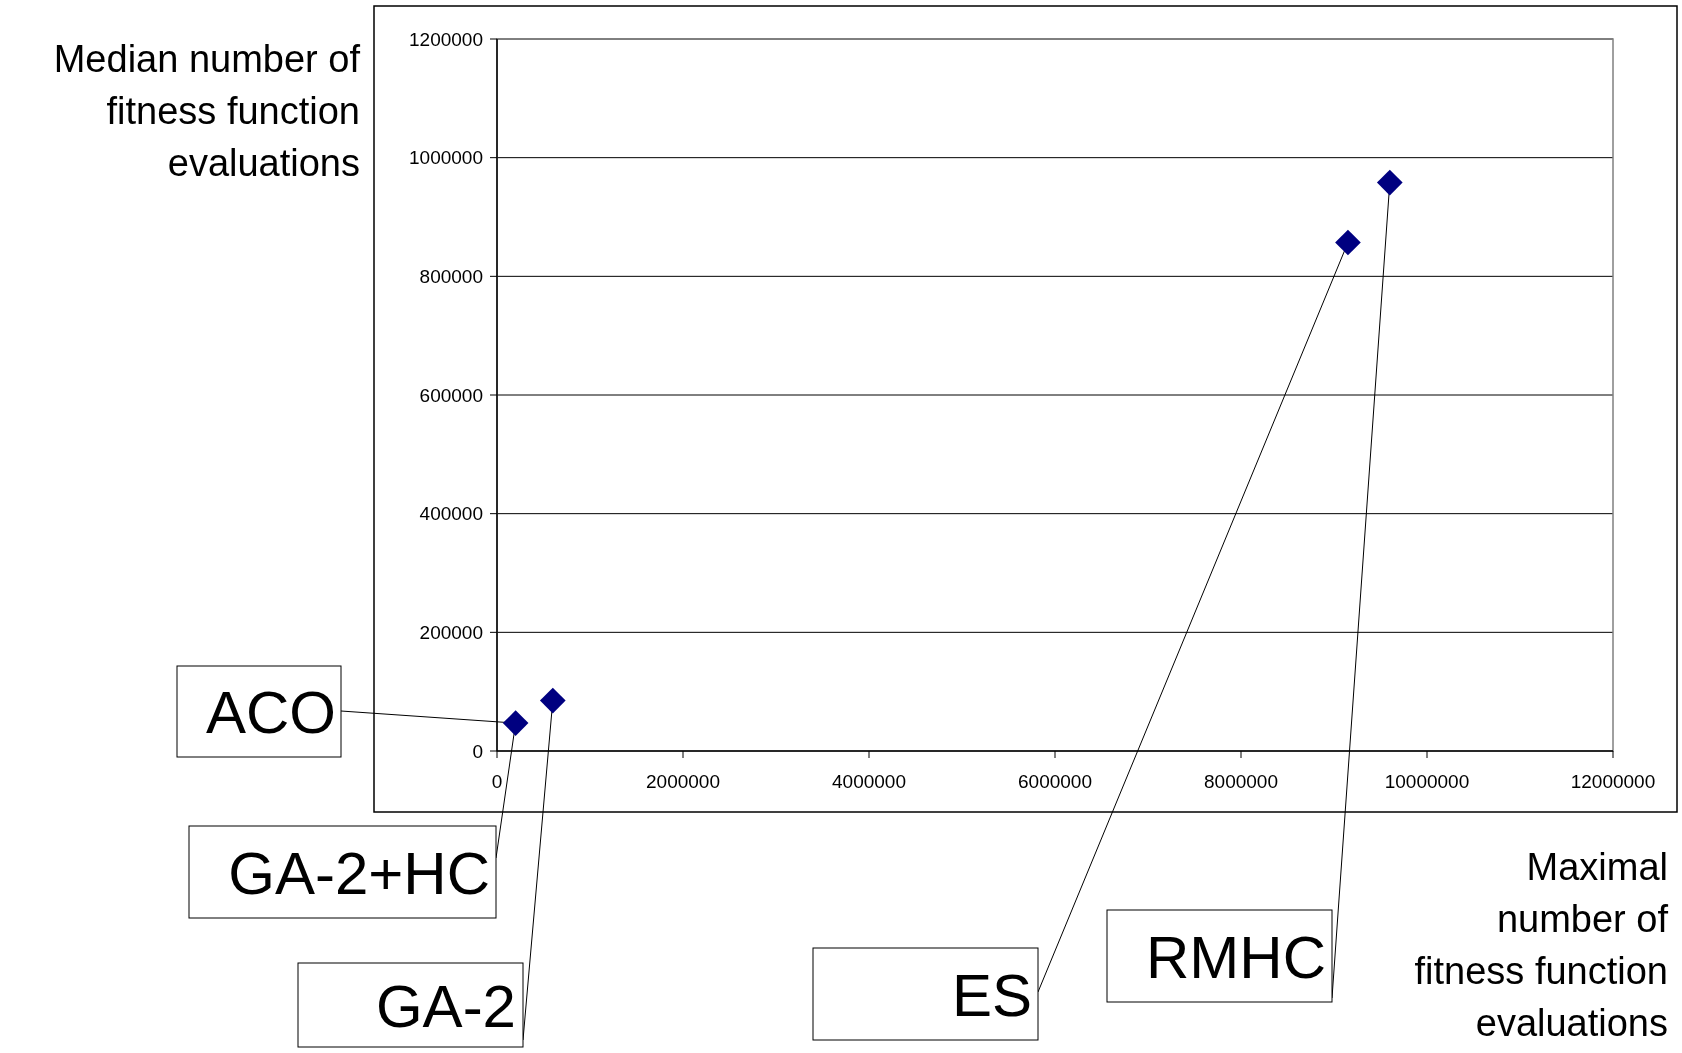  Describe the element at coordinates (446, 158) in the screenshot. I see `y-tick-label: 1000000` at that location.